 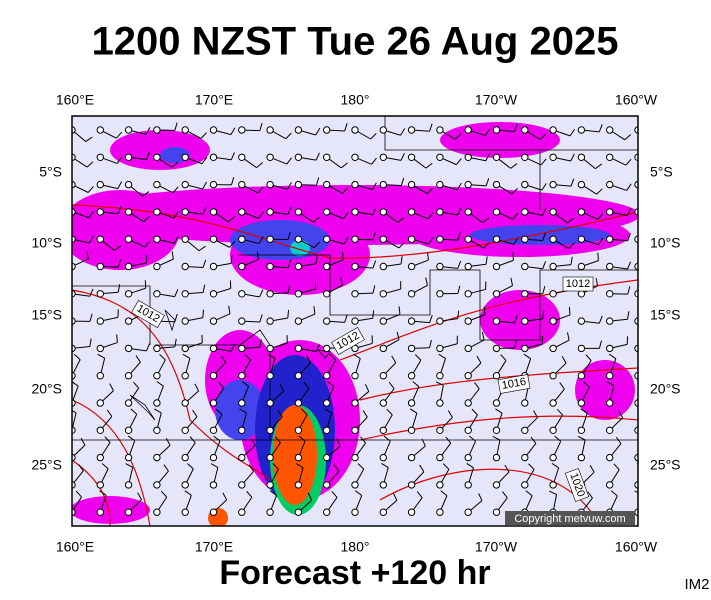 I want to click on copyright-box, so click(x=570, y=518).